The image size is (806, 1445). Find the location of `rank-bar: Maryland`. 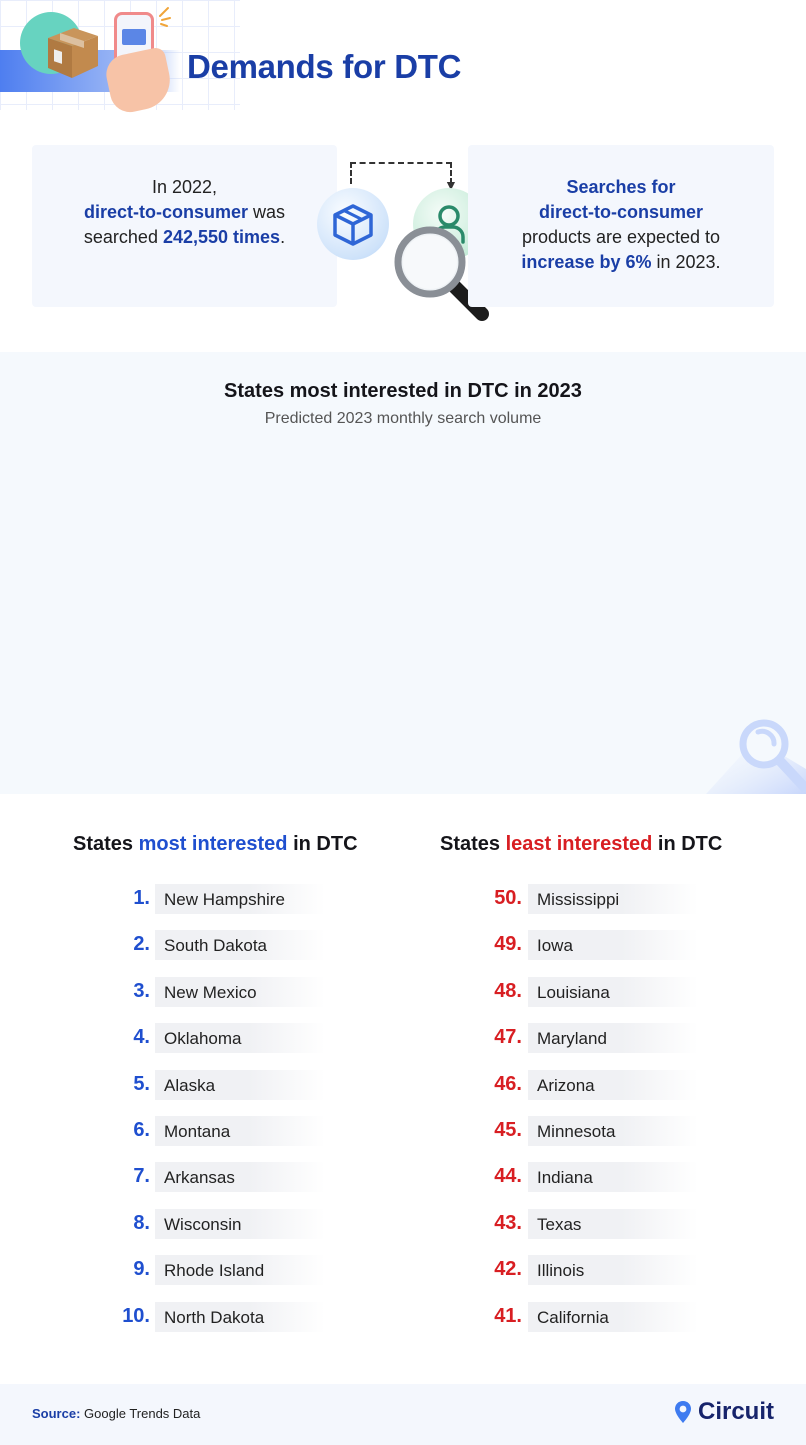

rank-bar: Maryland is located at coordinates (613, 1038).